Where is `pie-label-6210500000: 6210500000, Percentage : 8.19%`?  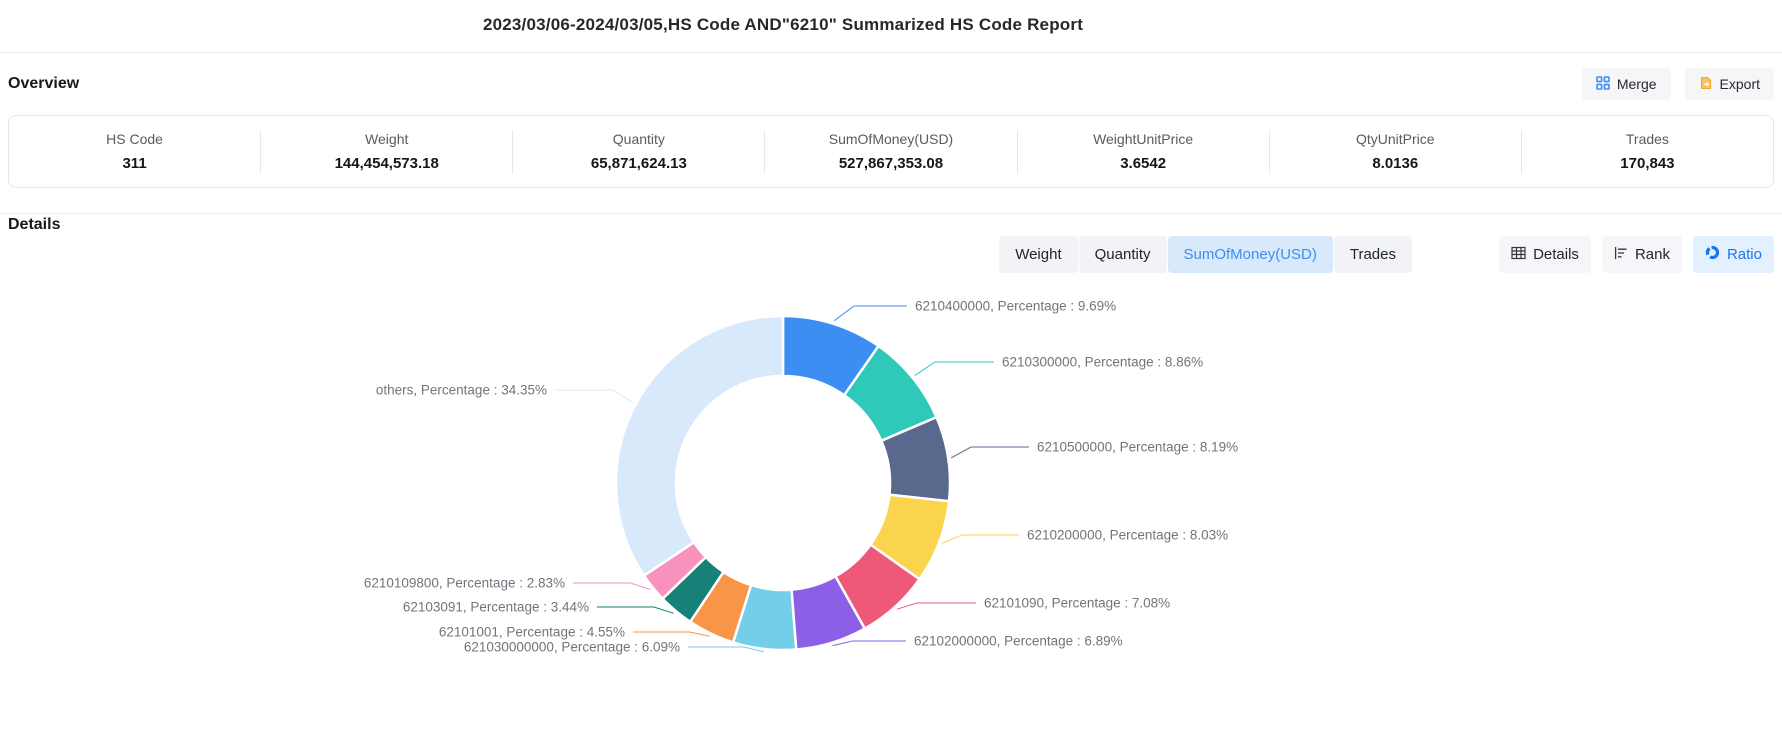 pie-label-6210500000: 6210500000, Percentage : 8.19% is located at coordinates (1137, 447).